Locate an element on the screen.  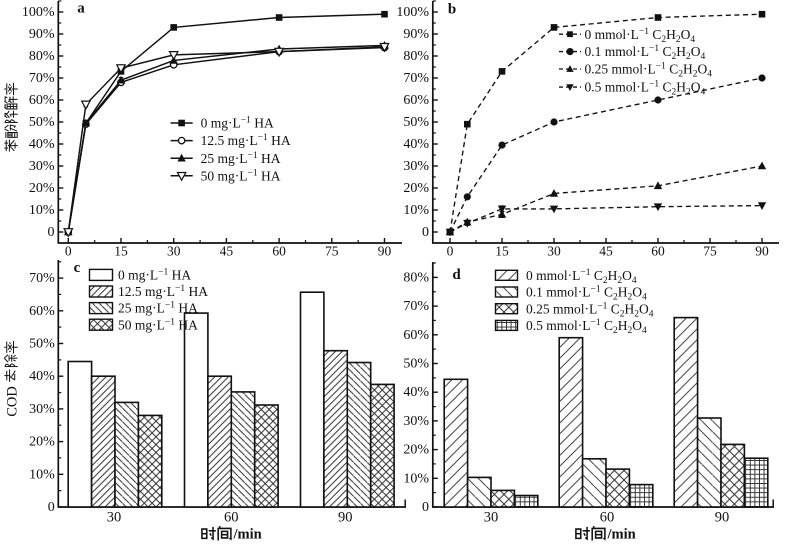
svg-text: a is located at coordinates (81, 9).